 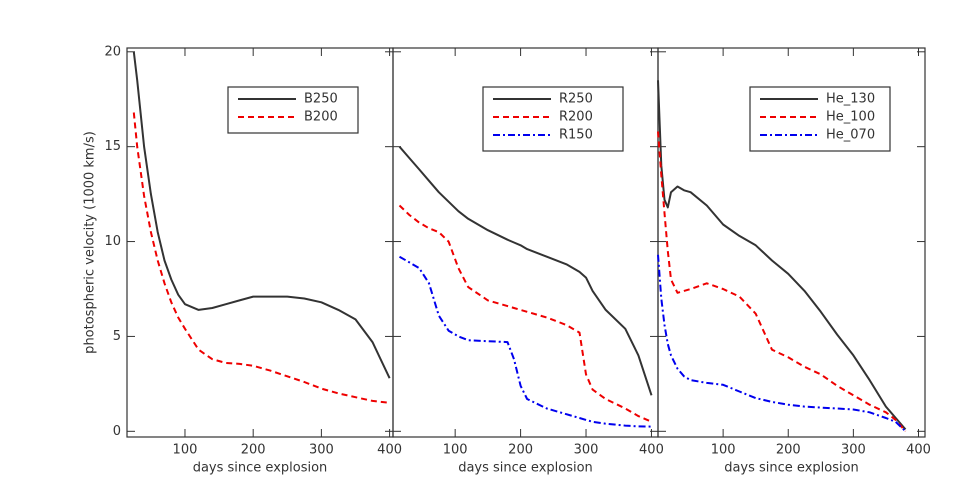 I want to click on legend-label: He_100, so click(x=850, y=117).